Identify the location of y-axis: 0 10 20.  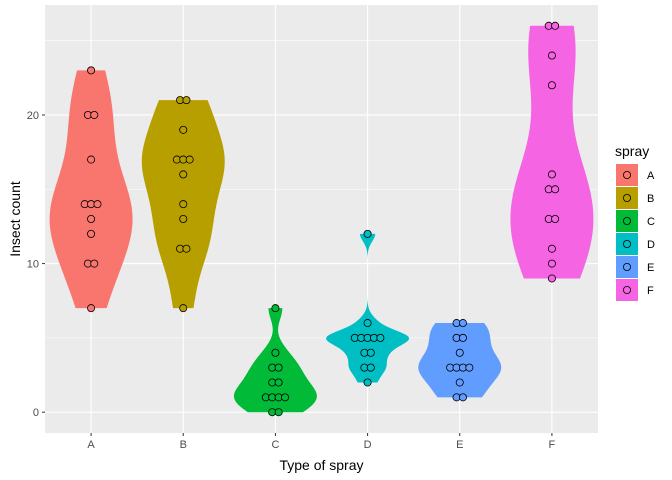
(36, 264).